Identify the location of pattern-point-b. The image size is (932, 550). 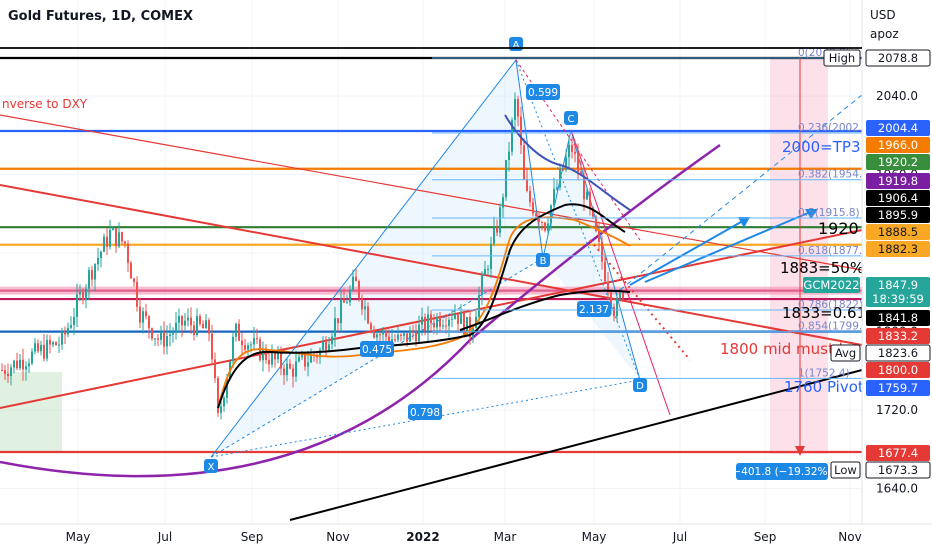
(543, 260).